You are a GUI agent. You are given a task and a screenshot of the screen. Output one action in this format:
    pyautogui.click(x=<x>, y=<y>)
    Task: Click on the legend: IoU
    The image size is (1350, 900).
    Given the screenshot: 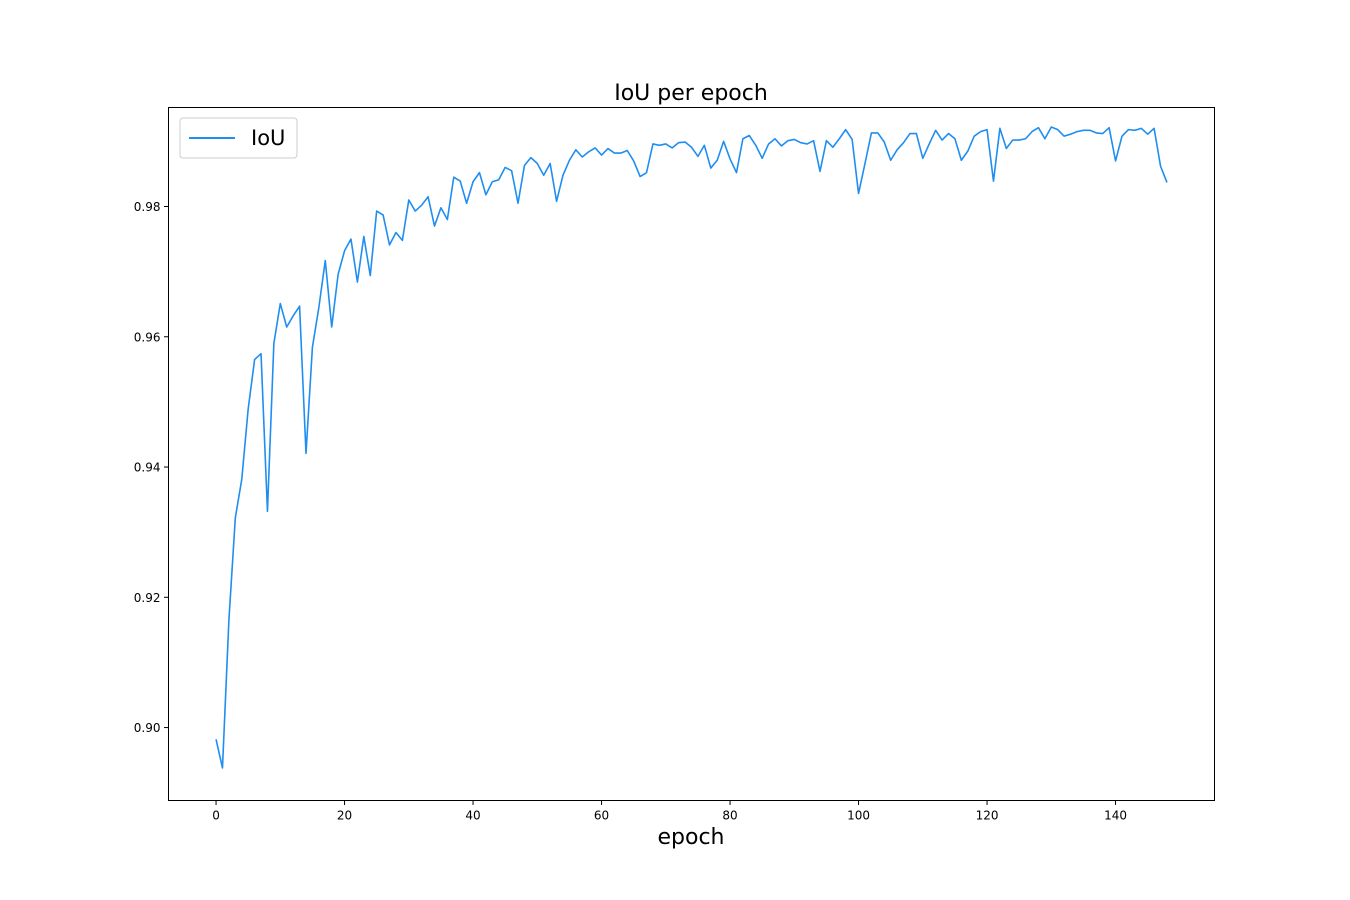 What is the action you would take?
    pyautogui.click(x=238, y=138)
    